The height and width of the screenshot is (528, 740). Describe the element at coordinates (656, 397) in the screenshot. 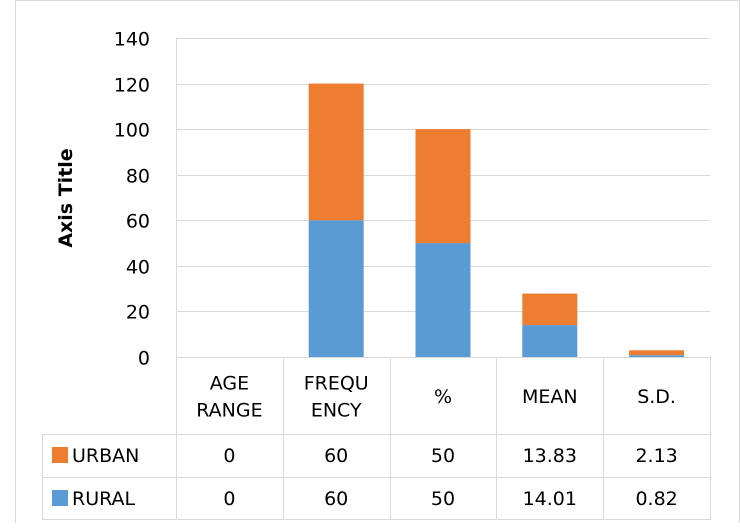

I see `x-category-label: S.D.` at that location.